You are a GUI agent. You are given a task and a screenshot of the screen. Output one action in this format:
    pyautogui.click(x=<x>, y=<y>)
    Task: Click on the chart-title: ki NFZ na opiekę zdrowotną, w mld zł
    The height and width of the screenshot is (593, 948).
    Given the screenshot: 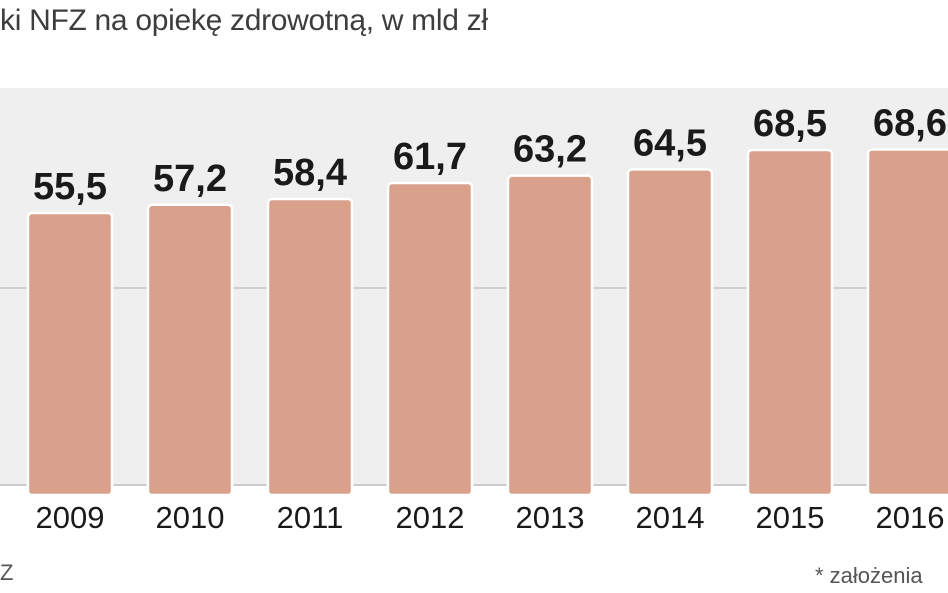 What is the action you would take?
    pyautogui.click(x=244, y=20)
    